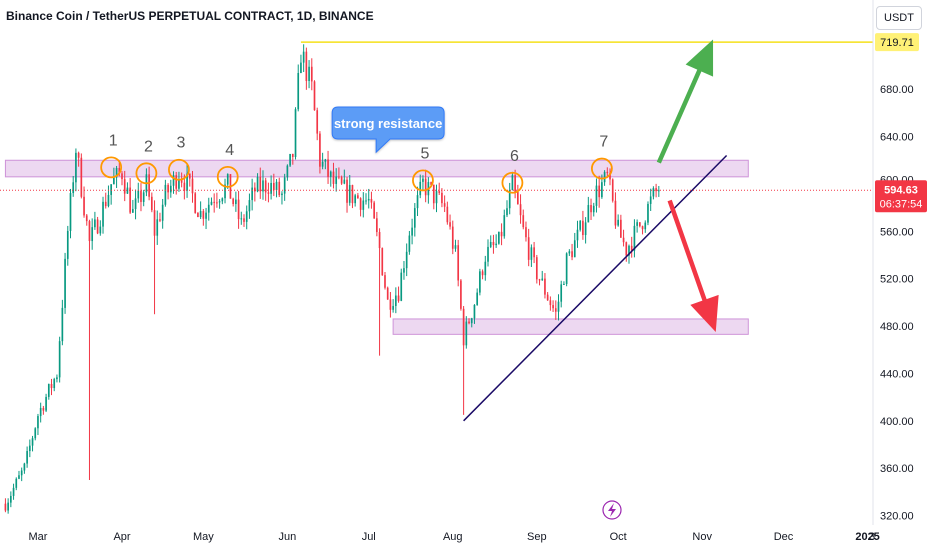 The width and height of the screenshot is (932, 550). What do you see at coordinates (897, 327) in the screenshot?
I see `y-tick-label: 480.00` at bounding box center [897, 327].